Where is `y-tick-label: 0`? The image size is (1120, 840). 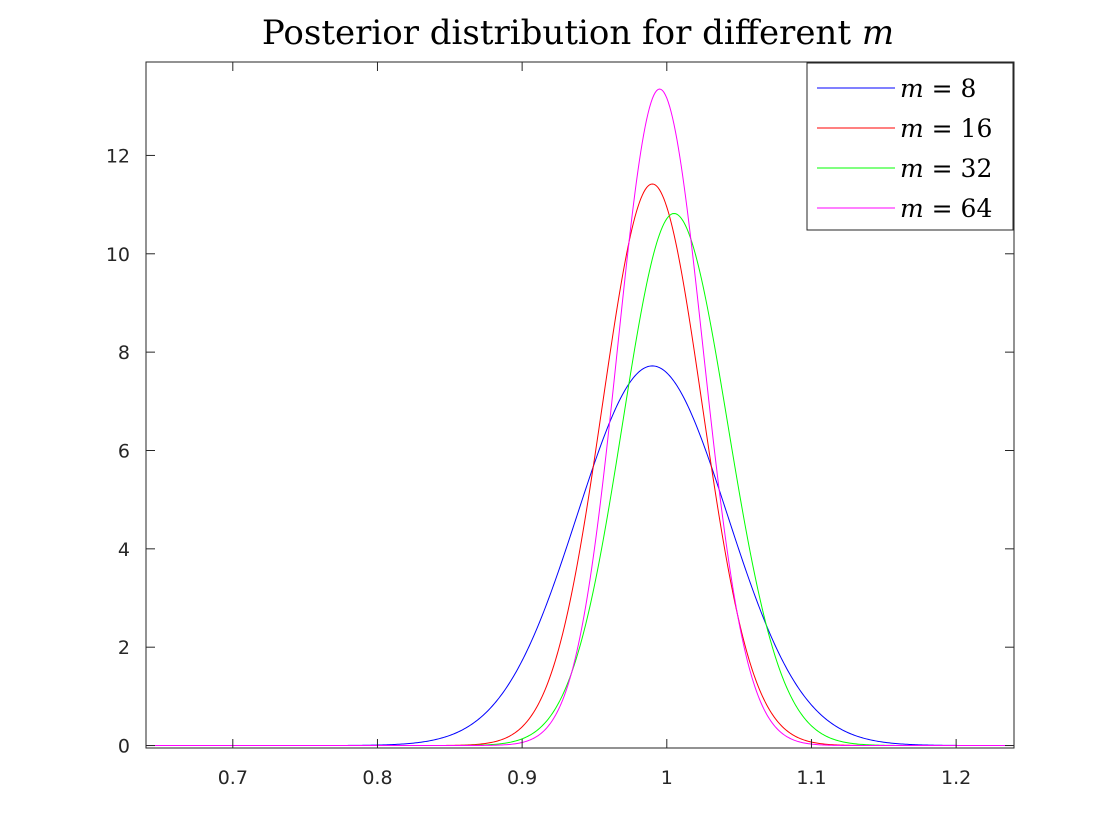 y-tick-label: 0 is located at coordinates (124, 747).